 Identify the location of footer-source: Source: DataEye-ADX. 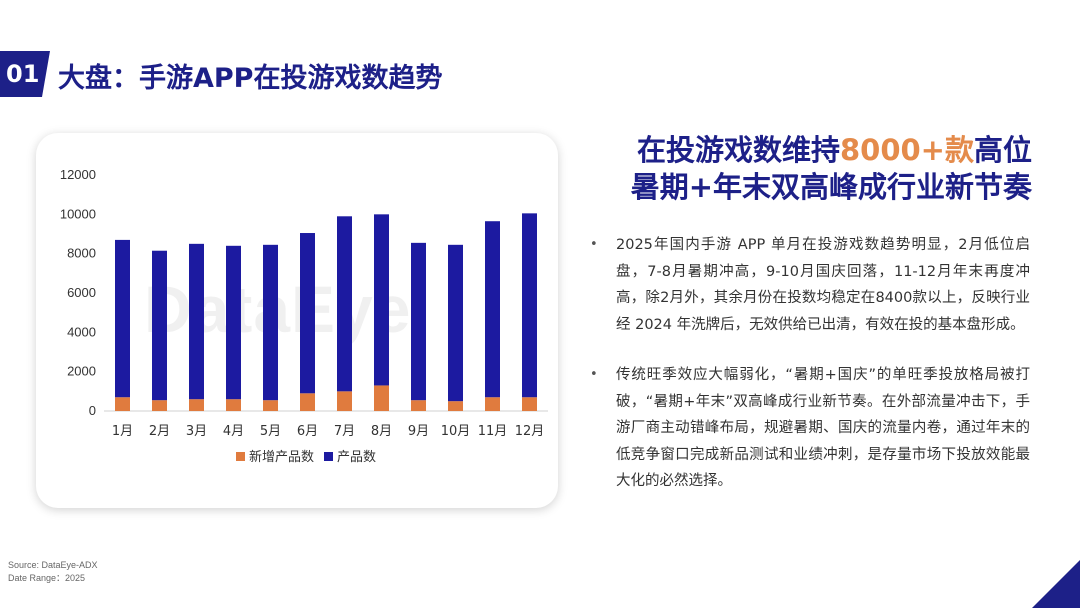
(53, 565).